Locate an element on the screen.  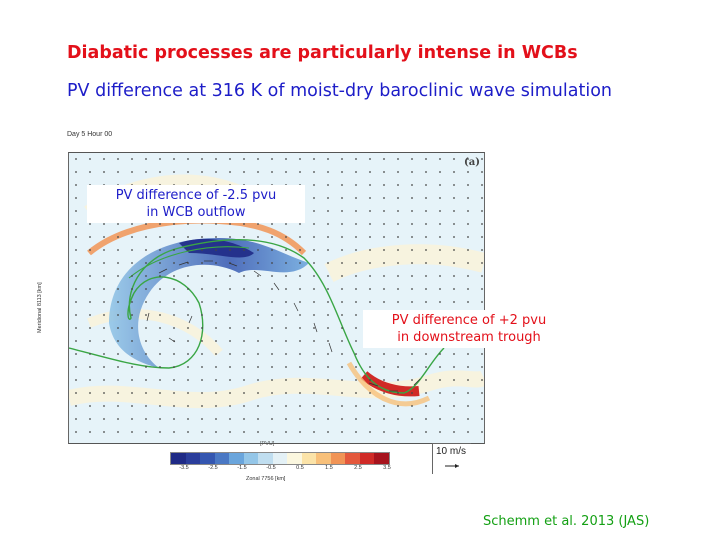
panel-label: (a) is located at coordinates (472, 162).